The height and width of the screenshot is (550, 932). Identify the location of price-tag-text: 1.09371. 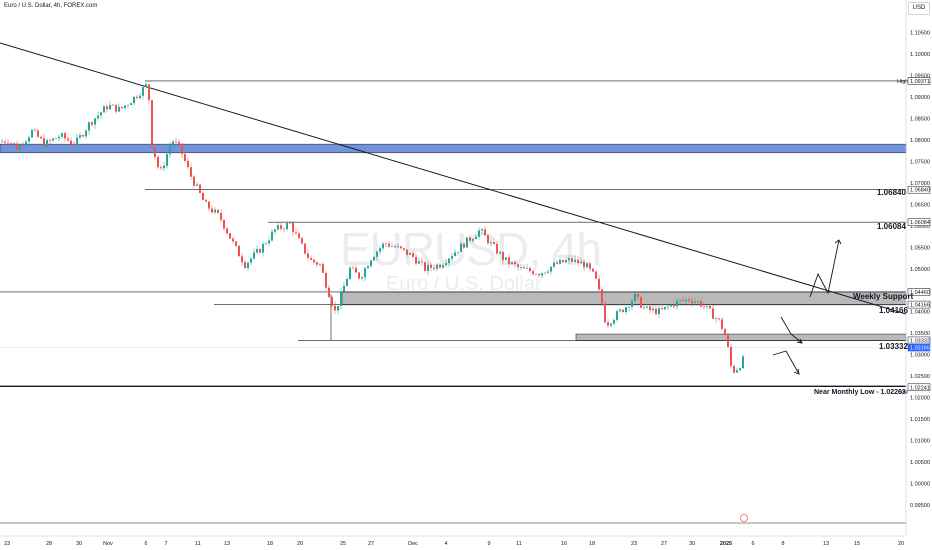
(920, 82).